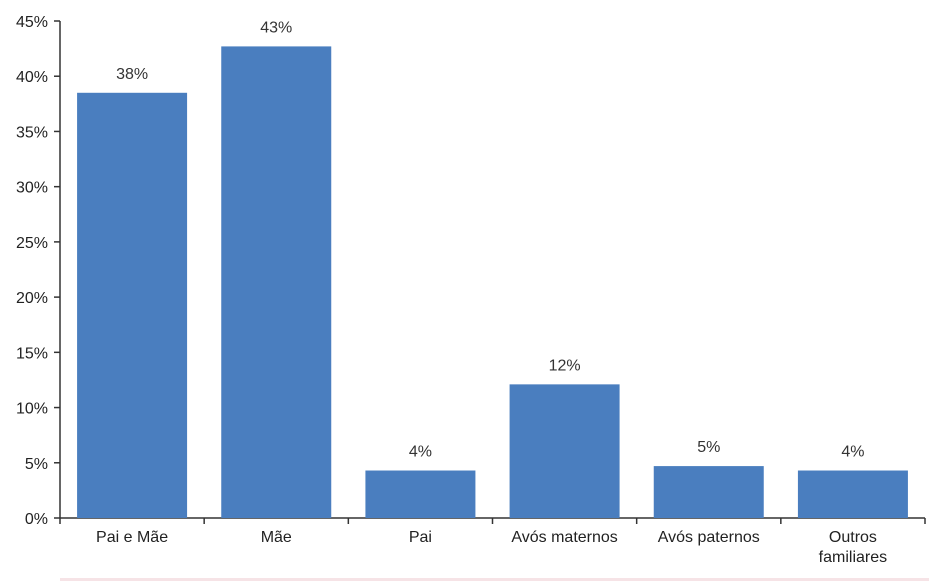 The width and height of the screenshot is (929, 583). Describe the element at coordinates (32, 409) in the screenshot. I see `y-tick-label: 10%` at that location.